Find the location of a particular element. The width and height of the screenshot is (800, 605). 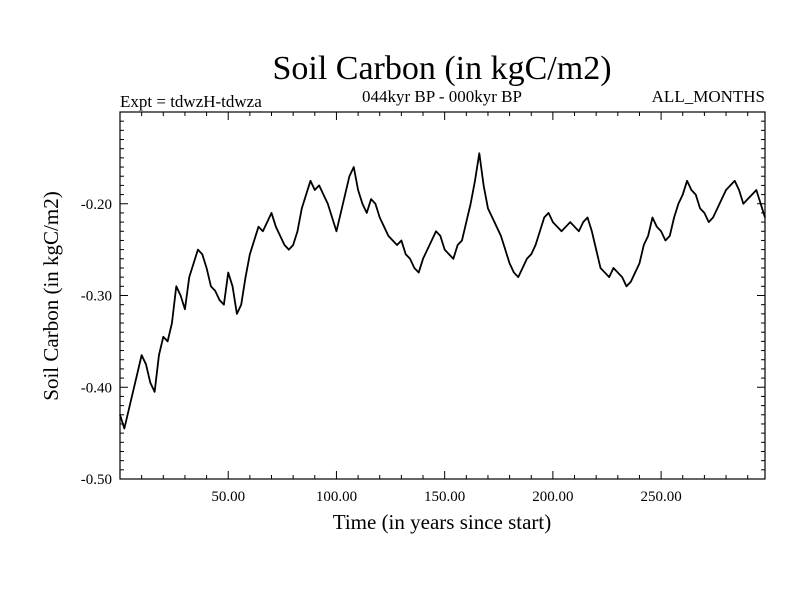

x-tick-label: 250.00 is located at coordinates (660, 497).